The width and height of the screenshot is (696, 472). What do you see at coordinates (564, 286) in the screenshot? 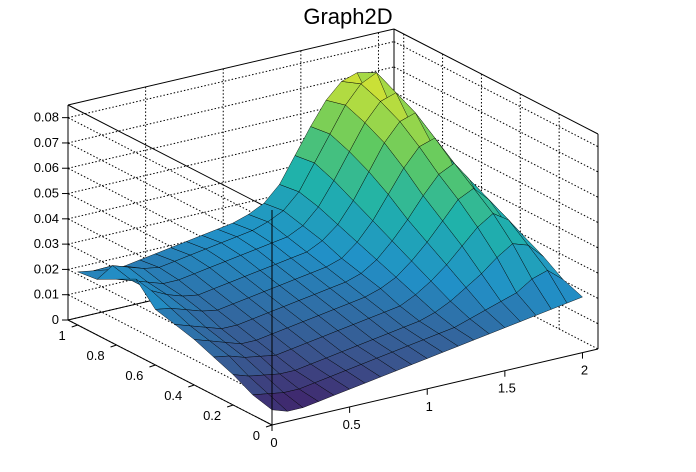
I see `surface-cell` at bounding box center [564, 286].